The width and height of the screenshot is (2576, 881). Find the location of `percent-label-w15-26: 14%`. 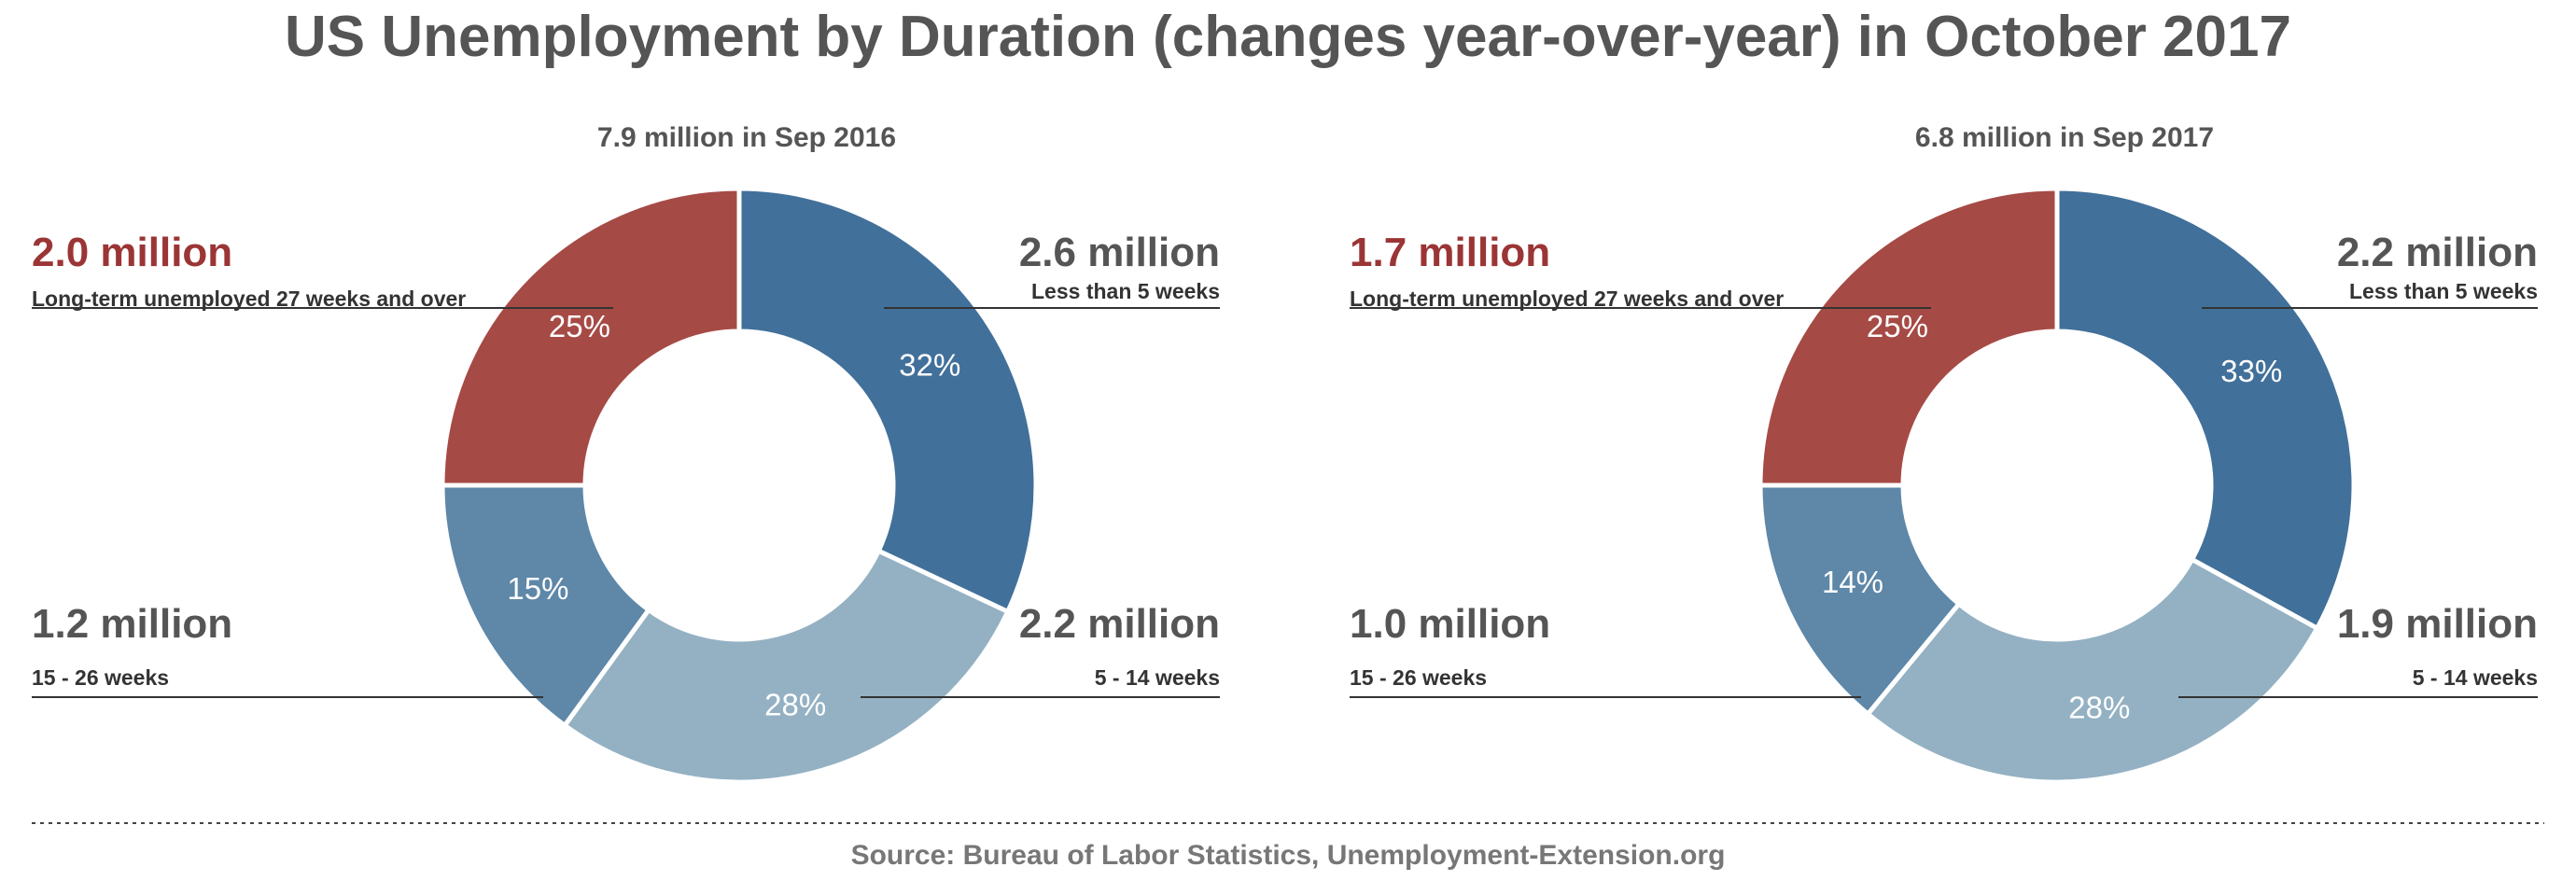

percent-label-w15-26: 14% is located at coordinates (1852, 582).